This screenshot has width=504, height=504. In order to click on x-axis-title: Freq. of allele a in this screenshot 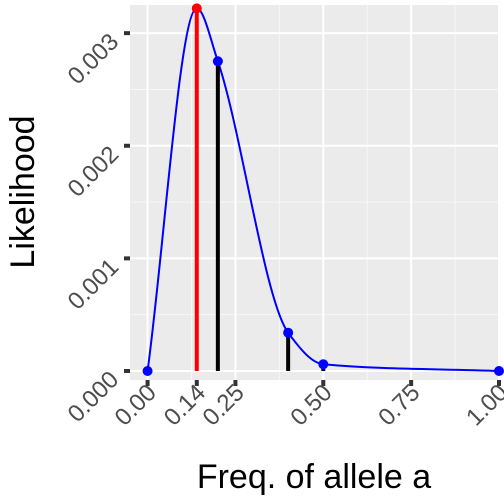, I will do `click(314, 477)`.